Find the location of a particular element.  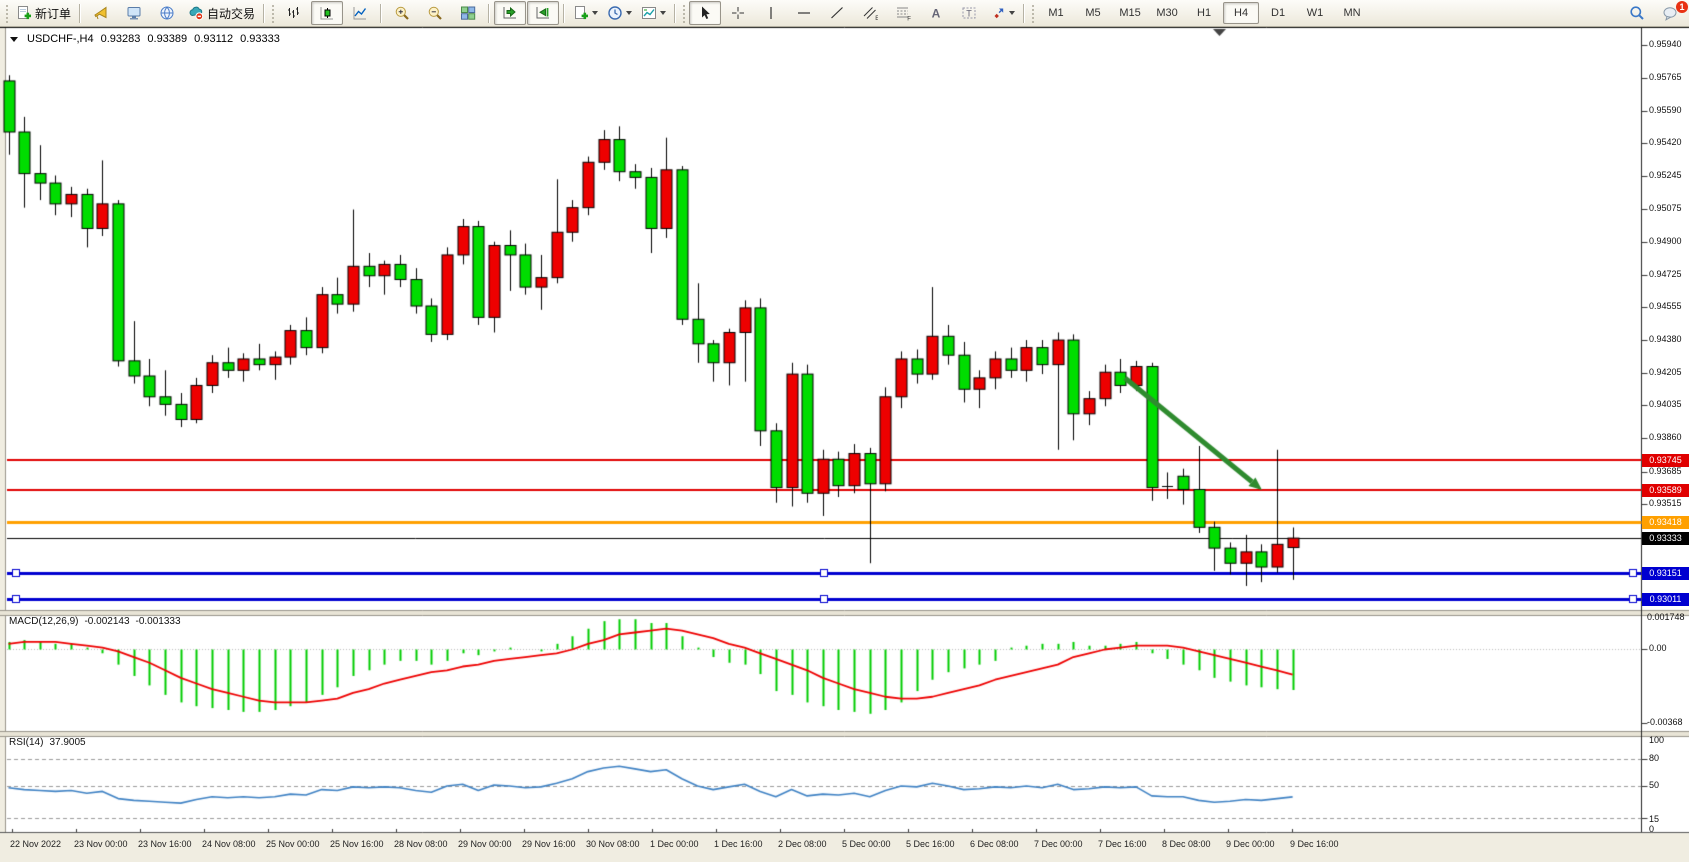

rsi-value: 37.9005 is located at coordinates (67, 742).